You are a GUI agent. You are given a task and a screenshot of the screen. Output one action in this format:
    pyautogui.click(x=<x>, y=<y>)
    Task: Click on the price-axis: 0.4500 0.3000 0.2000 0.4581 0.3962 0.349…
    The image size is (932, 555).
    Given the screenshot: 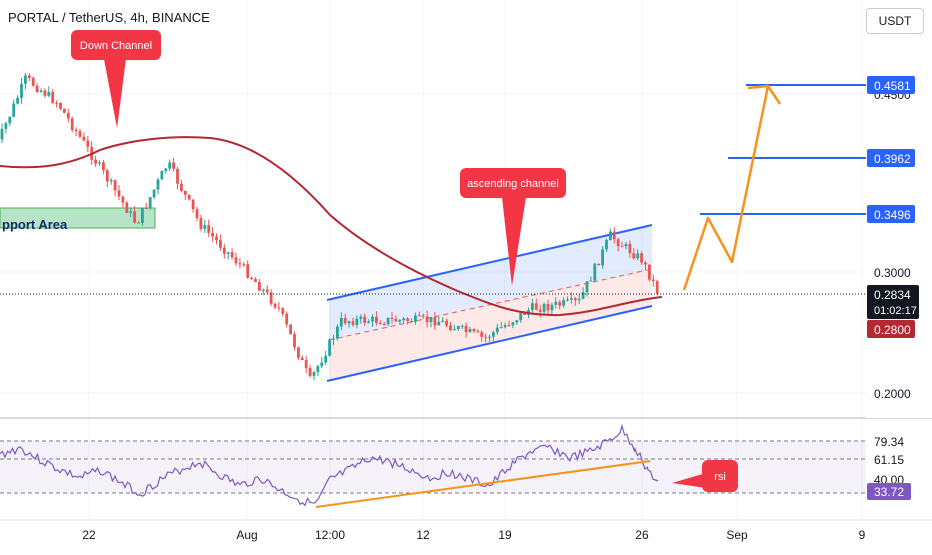 What is the action you would take?
    pyautogui.click(x=899, y=209)
    